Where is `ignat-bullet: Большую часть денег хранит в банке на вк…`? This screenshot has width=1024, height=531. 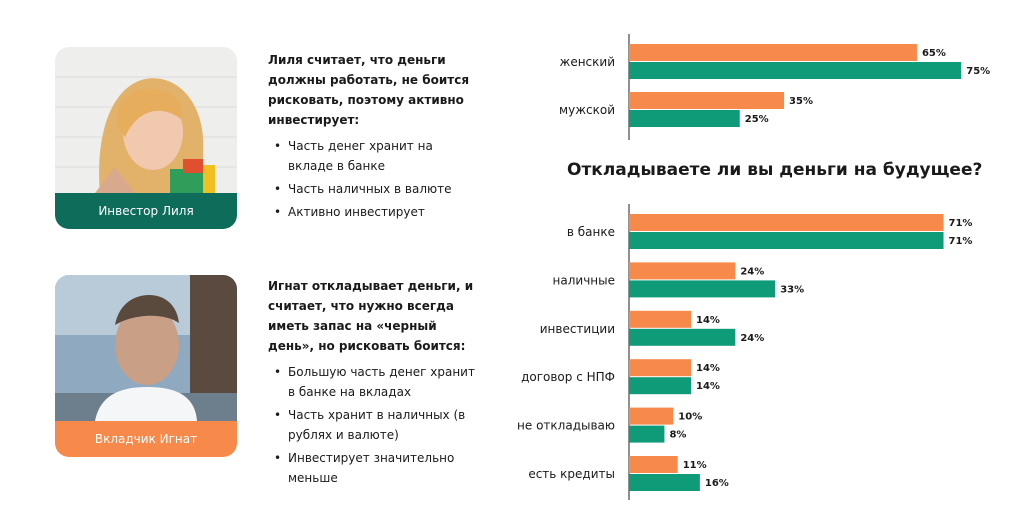
ignat-bullet: Большую часть денег хранит в банке на вк… is located at coordinates (373, 382).